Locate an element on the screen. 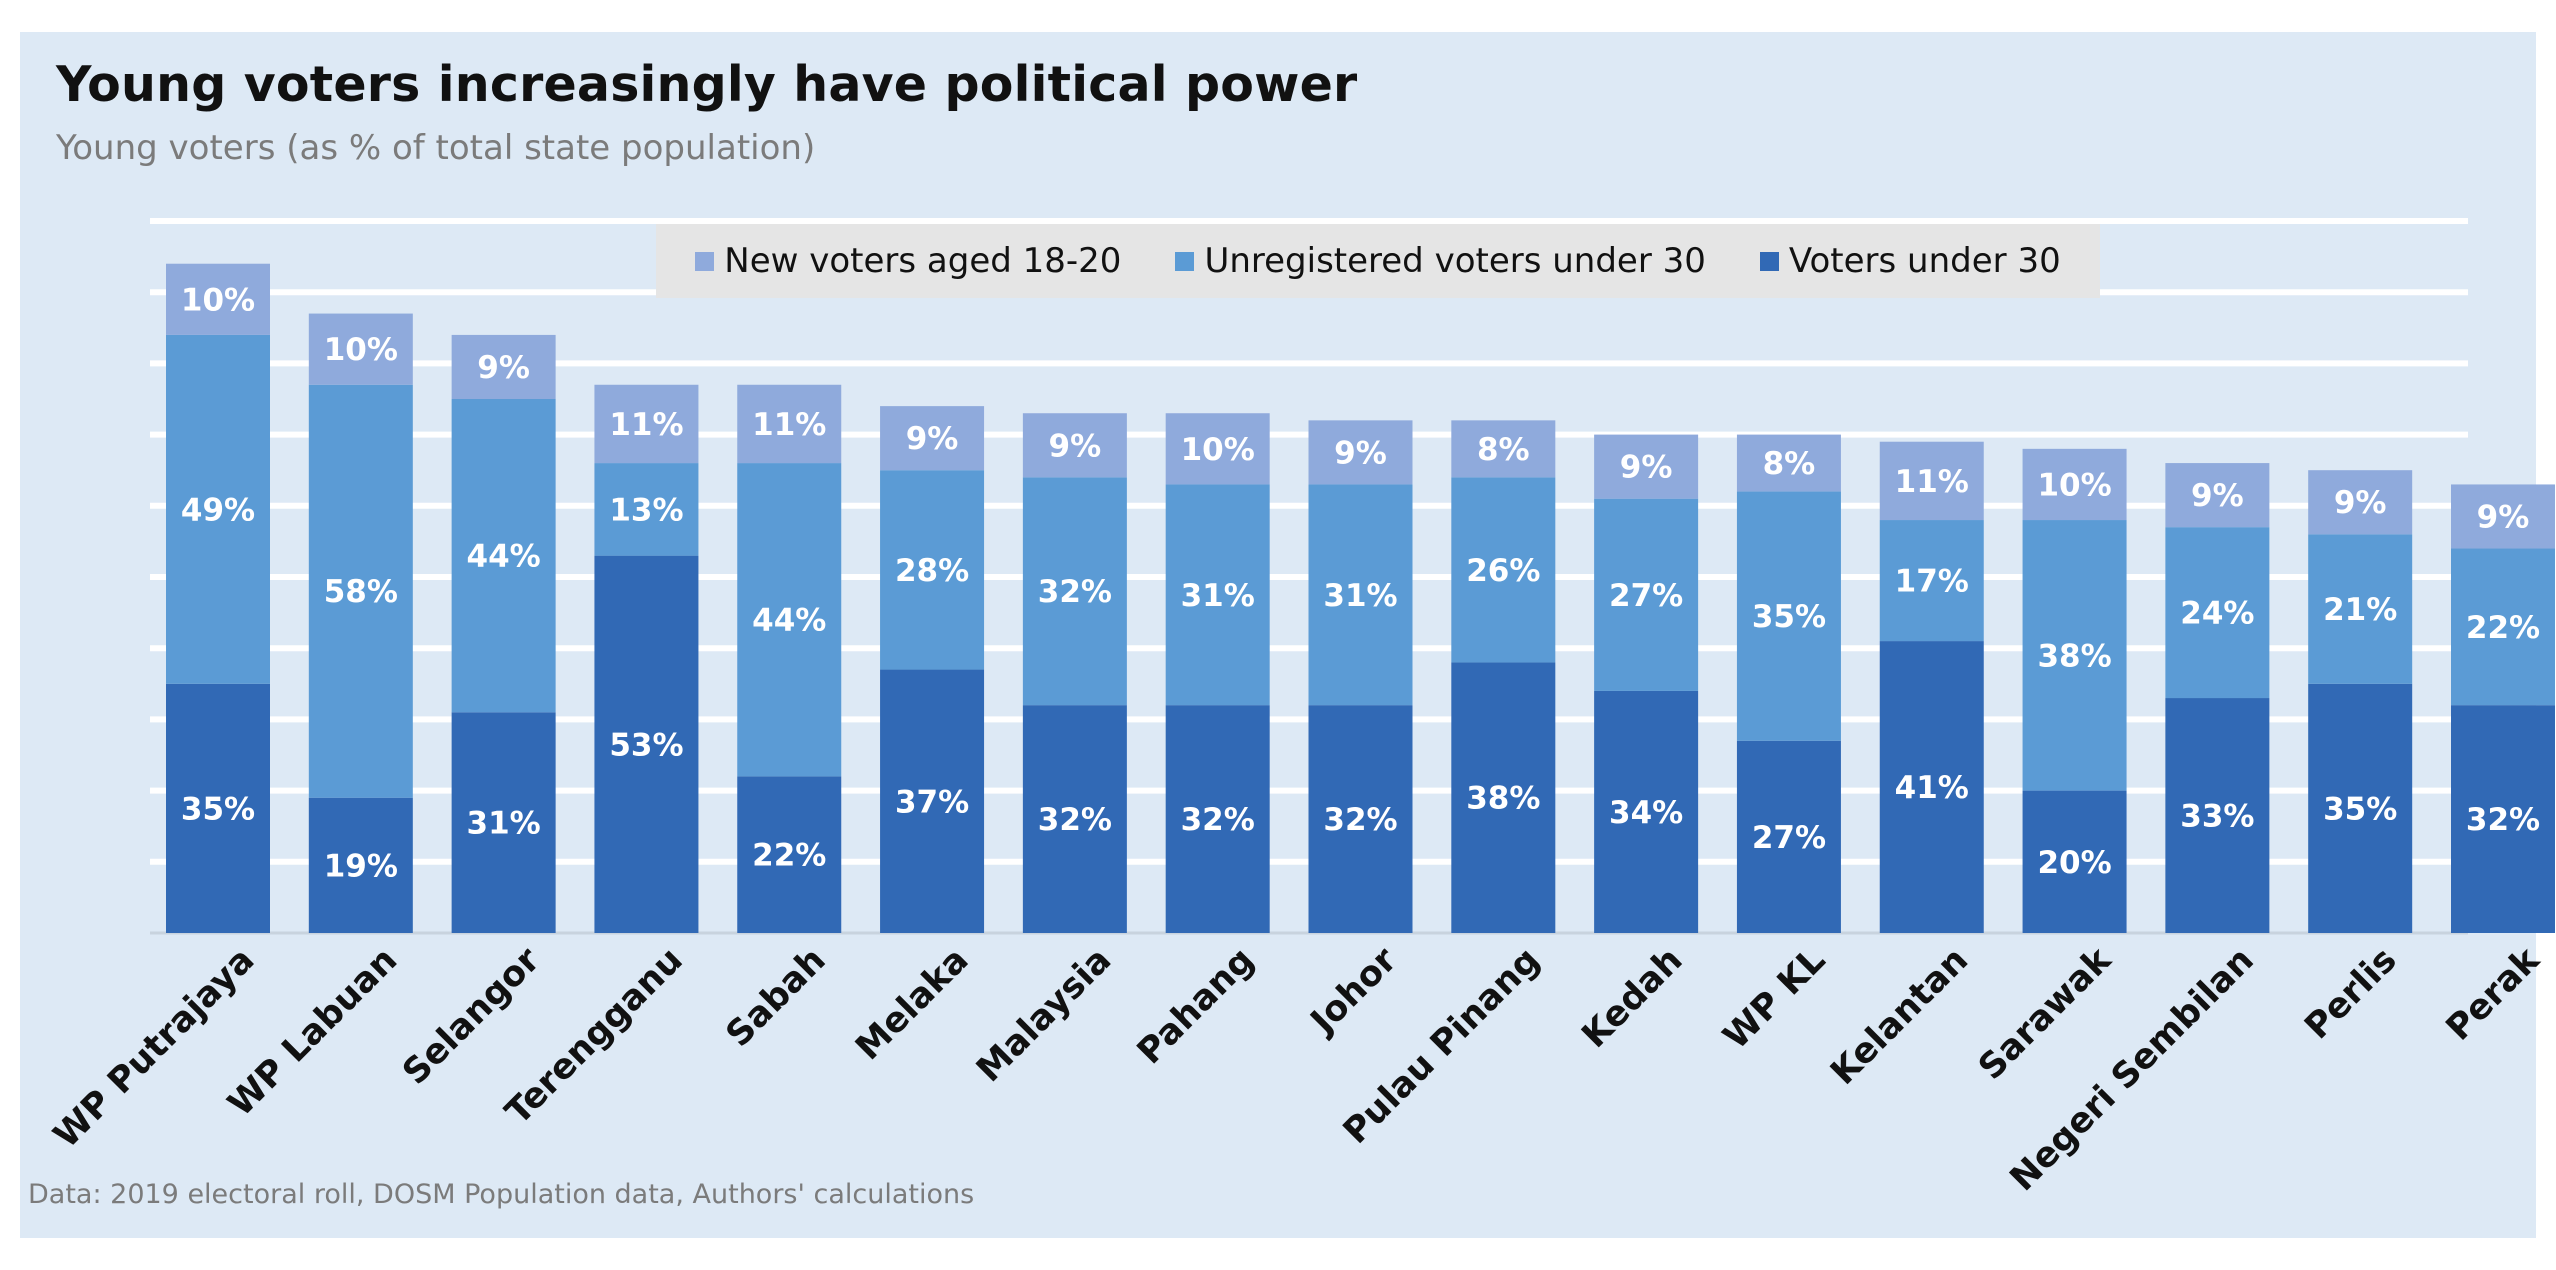 The height and width of the screenshot is (1270, 2556). data-label-voters-under-30: 22% is located at coordinates (789, 856).